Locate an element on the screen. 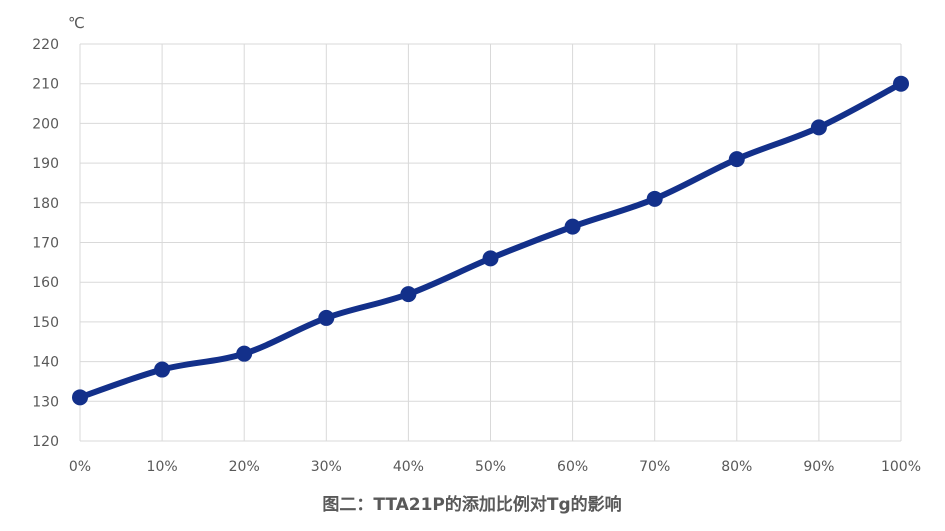  y-tick-label: 180 is located at coordinates (45, 204).